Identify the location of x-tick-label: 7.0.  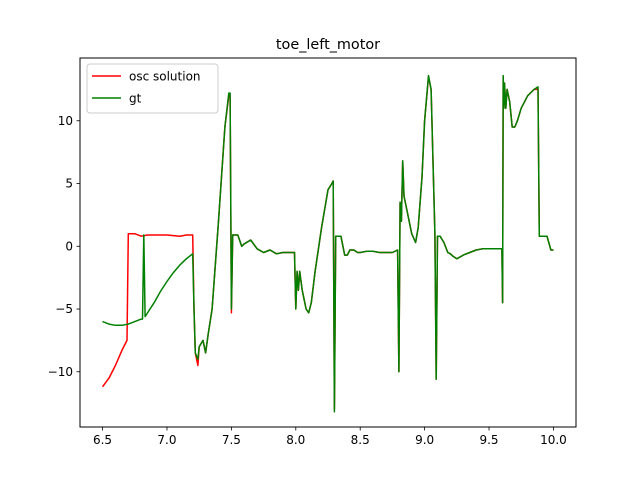
(166, 440).